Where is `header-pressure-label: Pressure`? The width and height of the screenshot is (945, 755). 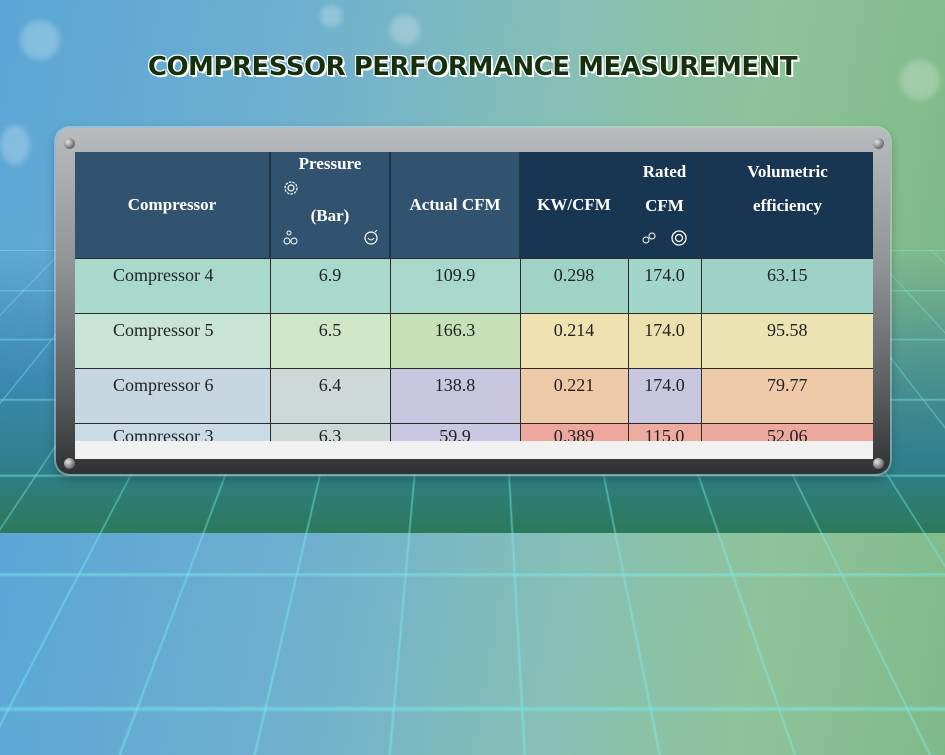
header-pressure-label: Pressure is located at coordinates (330, 163).